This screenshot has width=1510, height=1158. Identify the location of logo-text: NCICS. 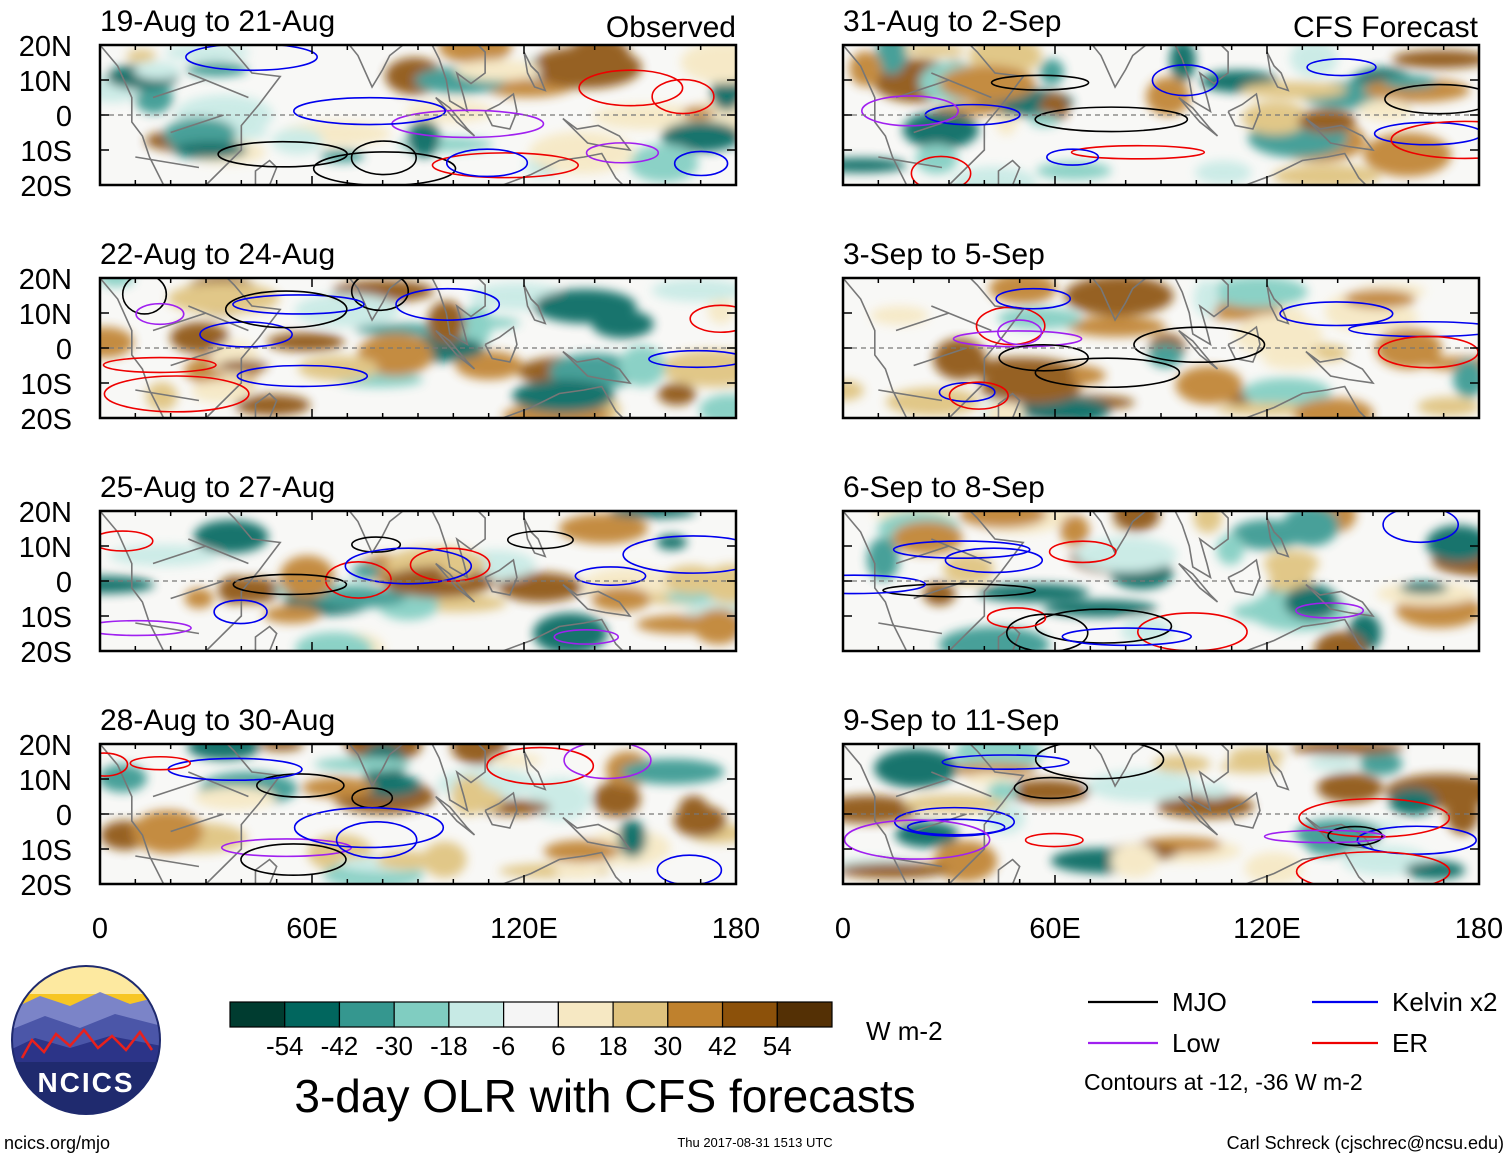
(85, 1082).